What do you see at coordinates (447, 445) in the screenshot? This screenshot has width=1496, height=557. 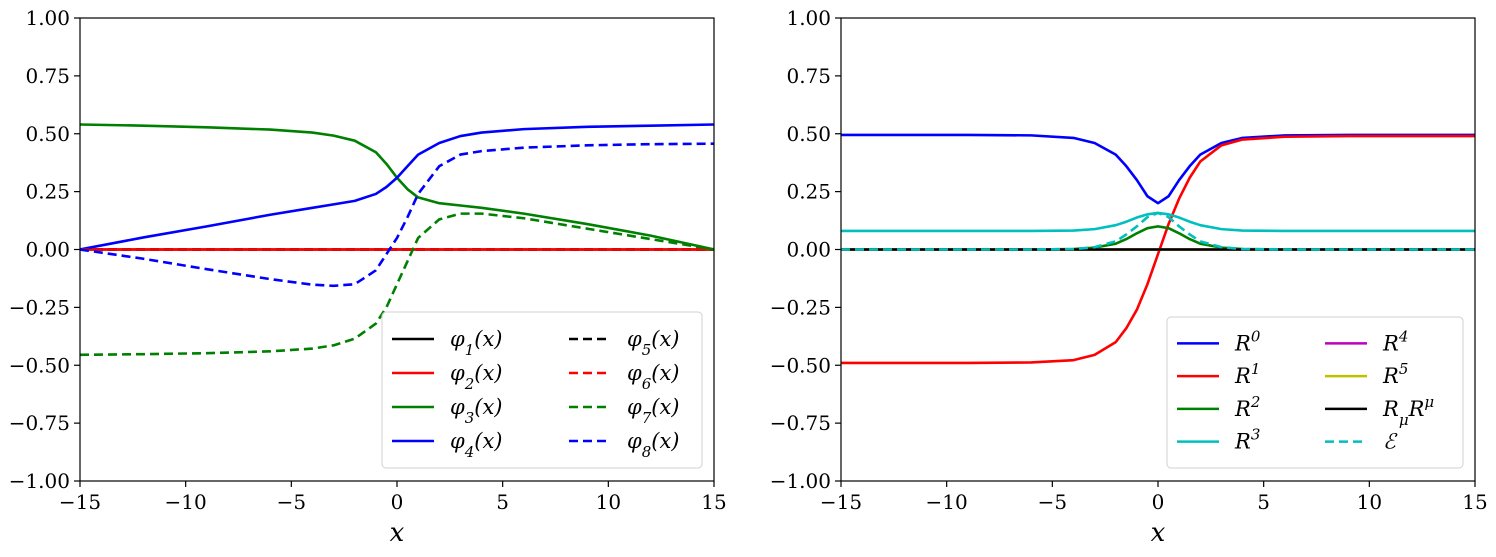 I see `legend-item: φ4(x)` at bounding box center [447, 445].